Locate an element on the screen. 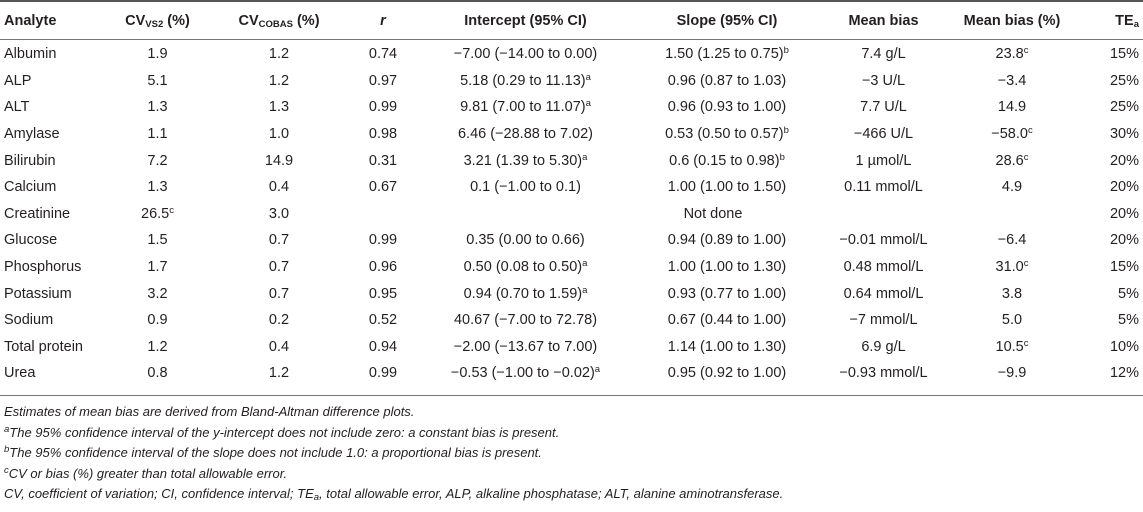 The height and width of the screenshot is (512, 1143). cell-mean-bias: 0.48 mmol/L is located at coordinates (883, 267).